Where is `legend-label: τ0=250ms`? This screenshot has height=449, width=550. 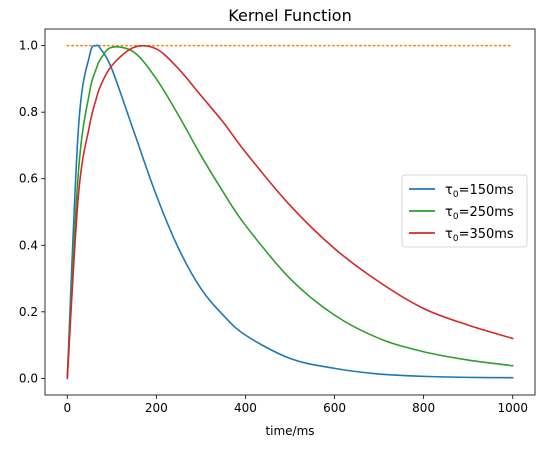 legend-label: τ0=250ms is located at coordinates (479, 213).